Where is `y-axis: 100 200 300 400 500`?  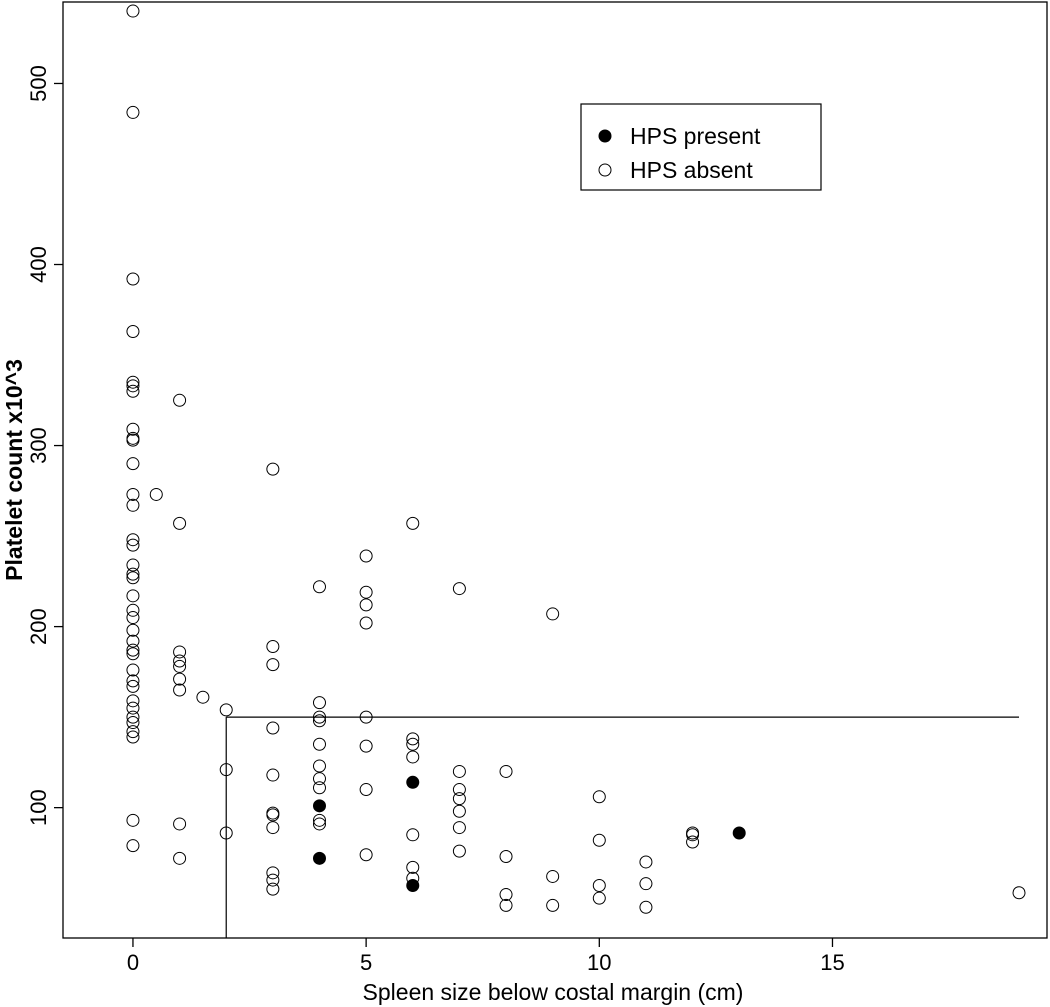
y-axis: 100 200 300 400 500 is located at coordinates (44, 445).